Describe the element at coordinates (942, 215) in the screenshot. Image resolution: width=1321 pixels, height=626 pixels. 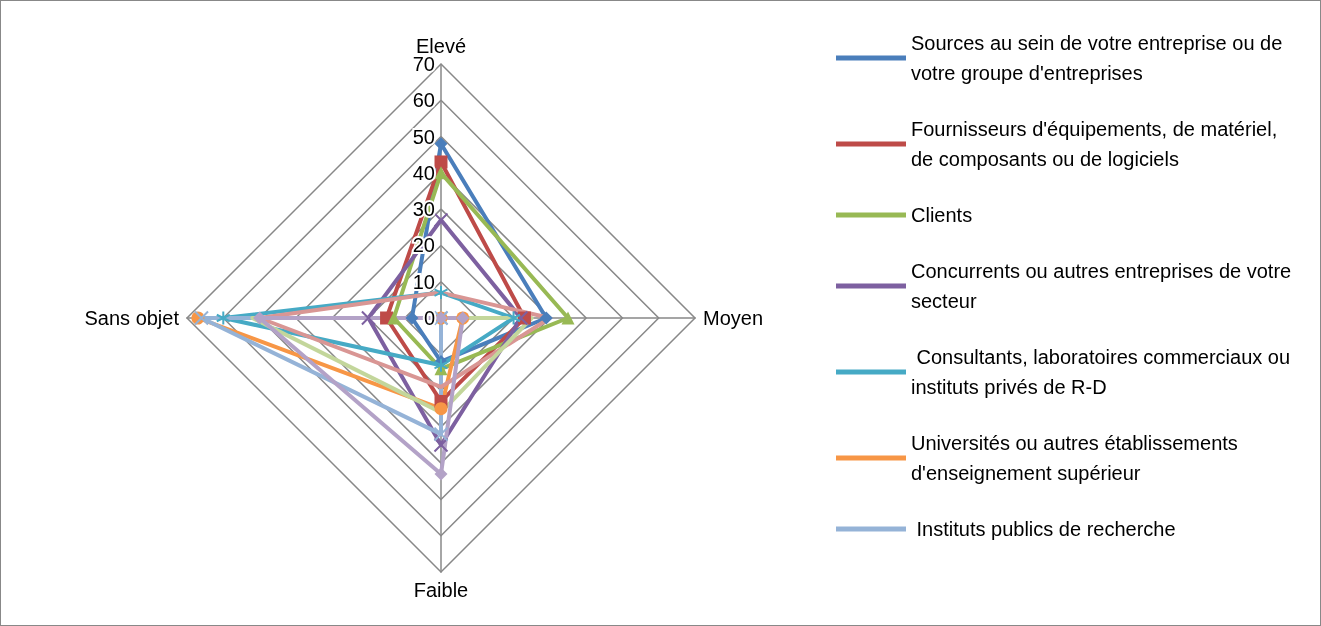
I see `legend-label: Clients` at that location.